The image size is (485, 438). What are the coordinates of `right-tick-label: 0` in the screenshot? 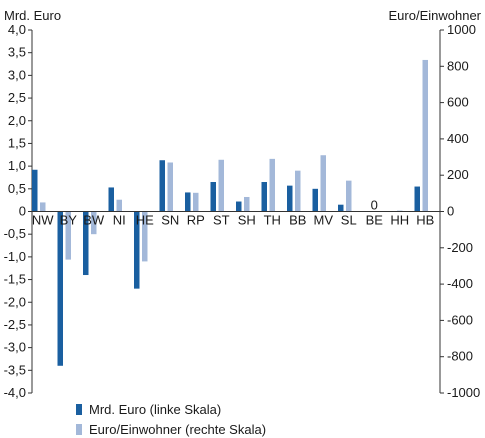 It's located at (450, 211).